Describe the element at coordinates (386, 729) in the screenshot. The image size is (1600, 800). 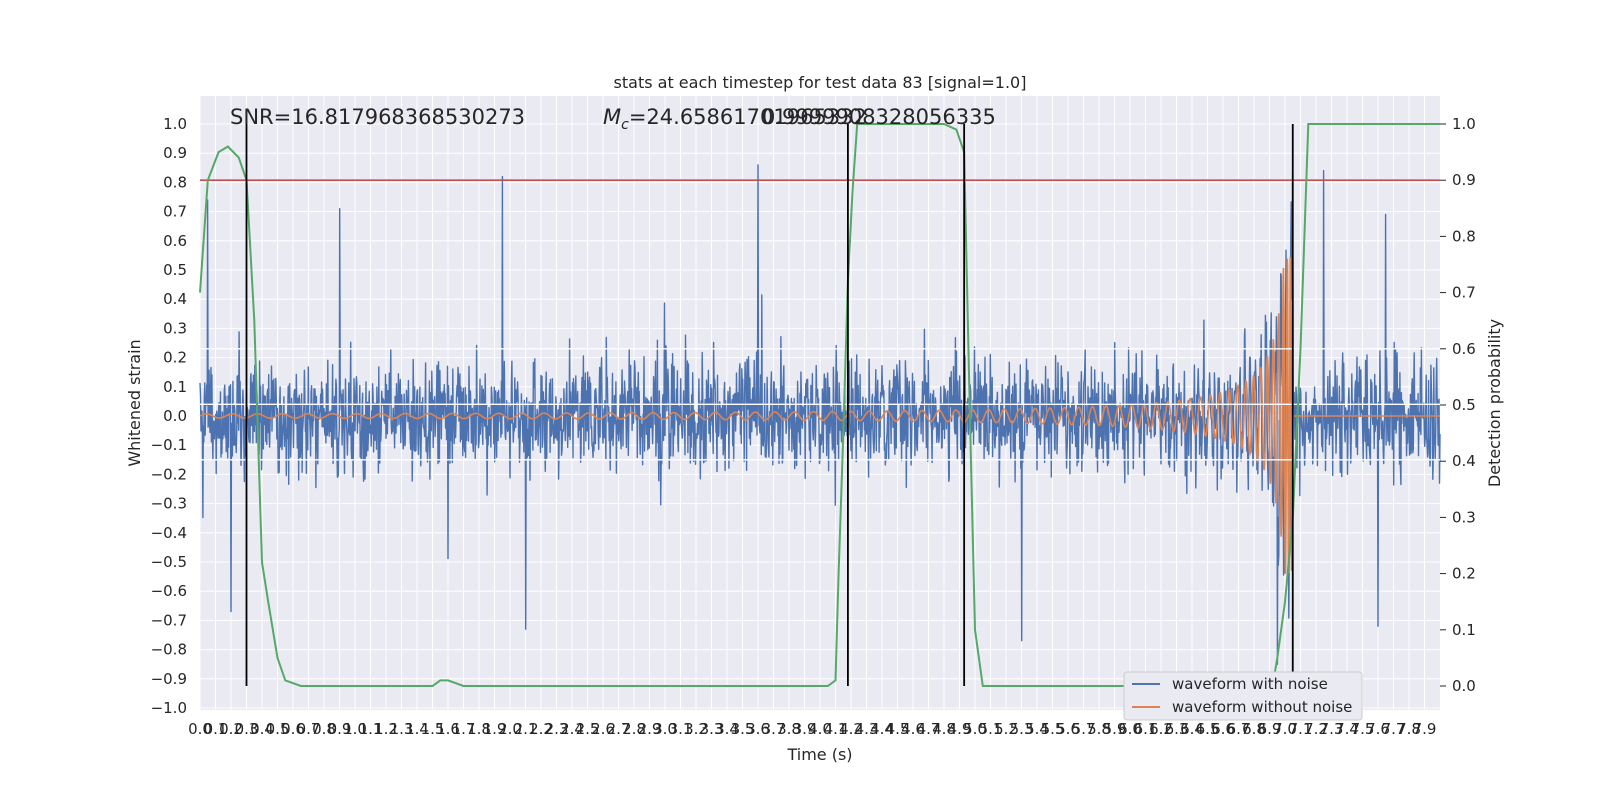
I see `x-tick-label: 1.2` at that location.